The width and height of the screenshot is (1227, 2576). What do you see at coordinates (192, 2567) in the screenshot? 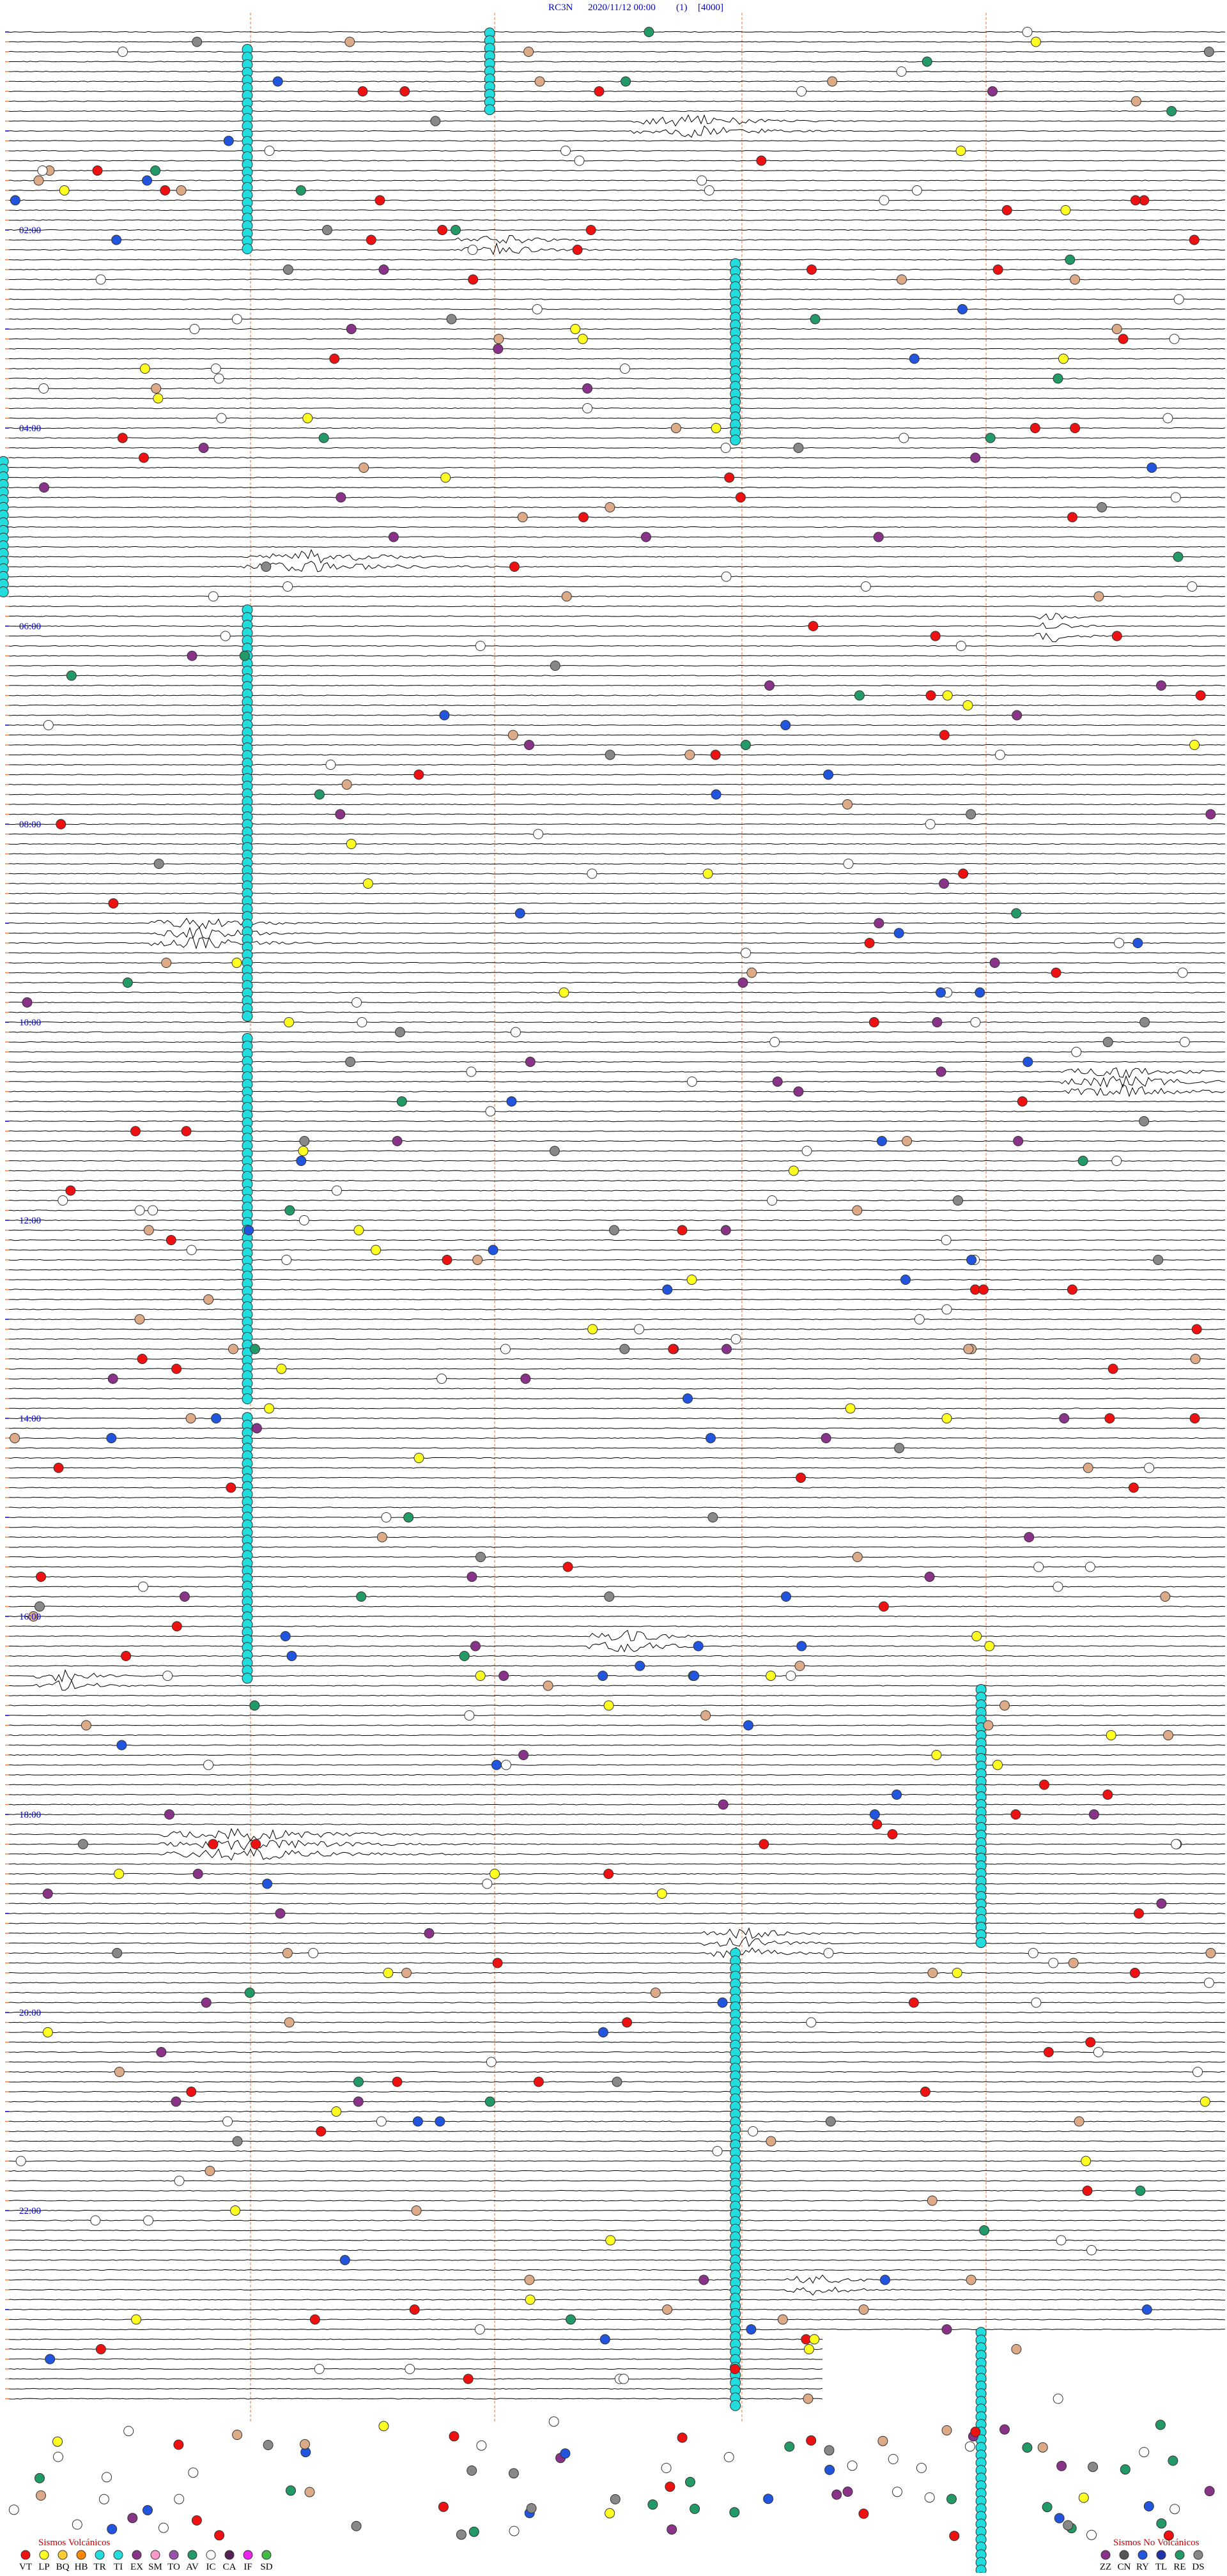
I see `legend-code: AV` at bounding box center [192, 2567].